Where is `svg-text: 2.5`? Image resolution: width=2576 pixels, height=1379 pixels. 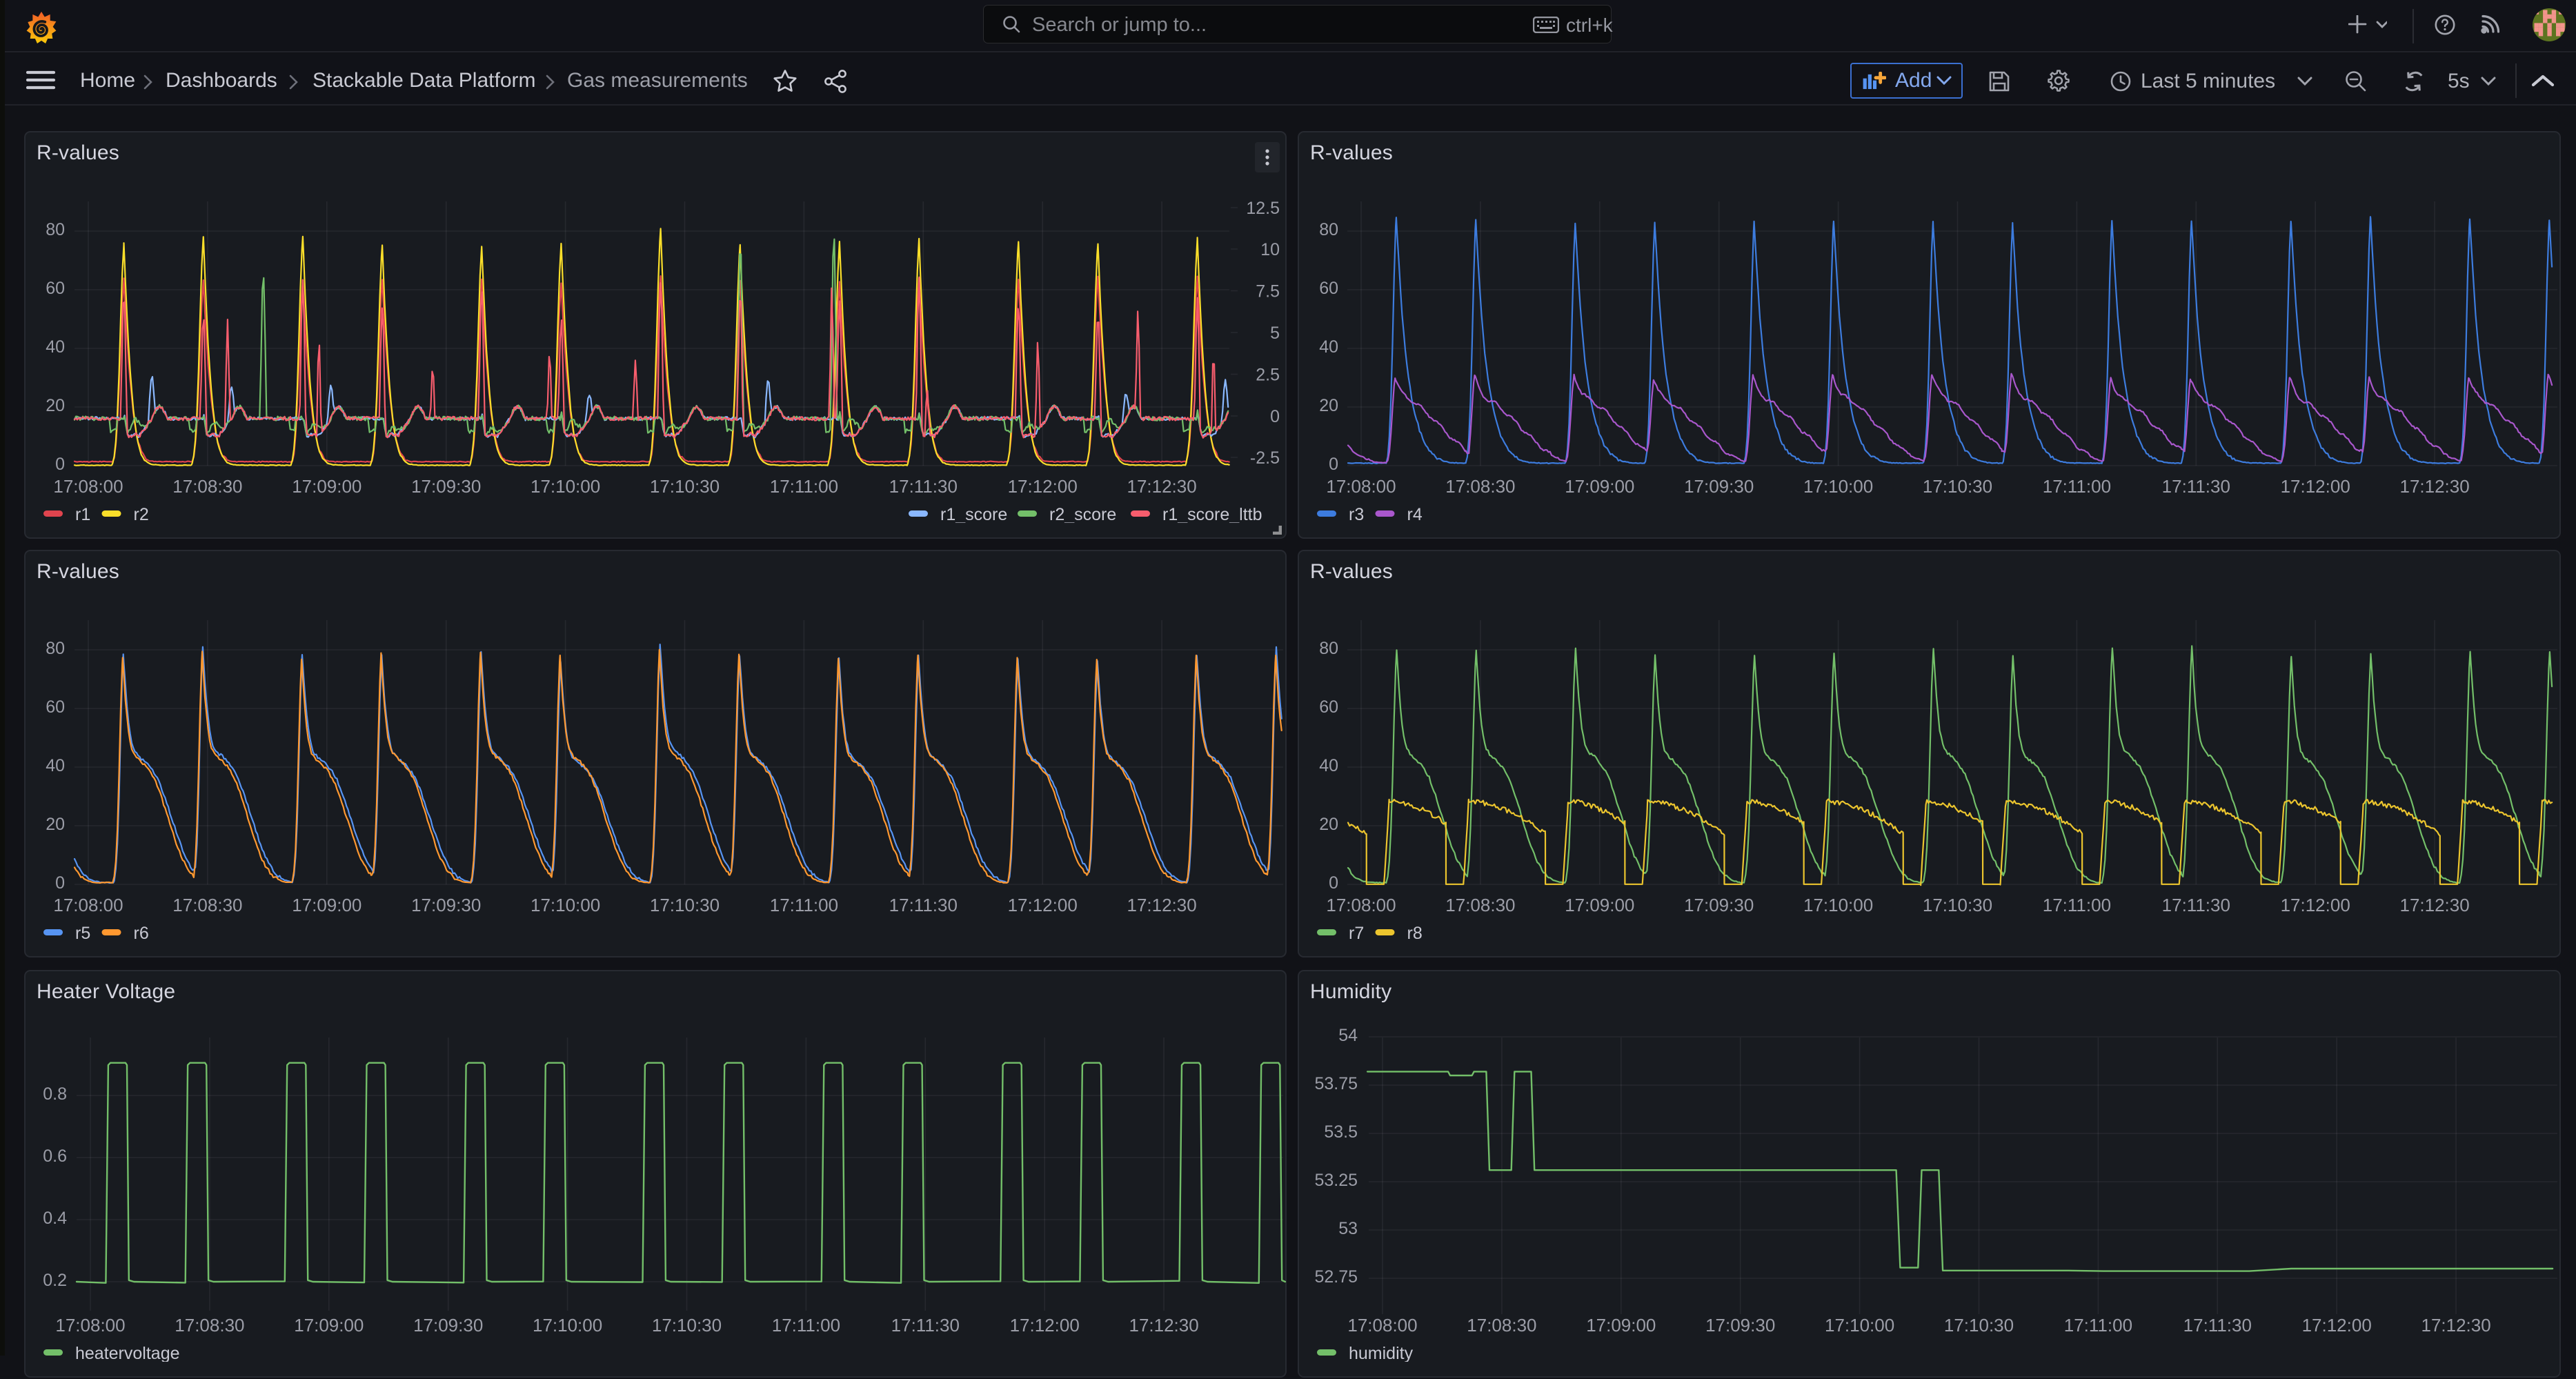
svg-text: 2.5 is located at coordinates (1268, 375).